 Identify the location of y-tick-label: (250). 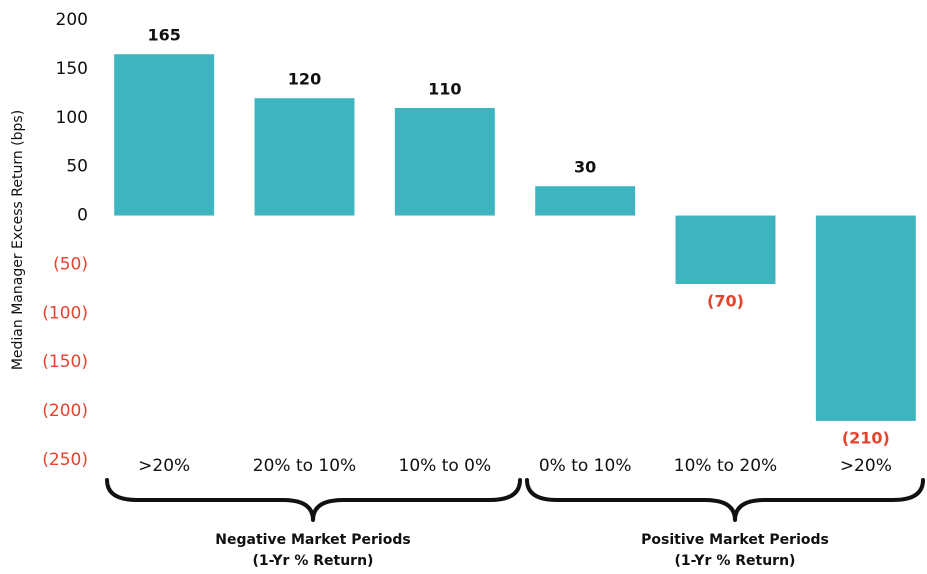
(65, 460).